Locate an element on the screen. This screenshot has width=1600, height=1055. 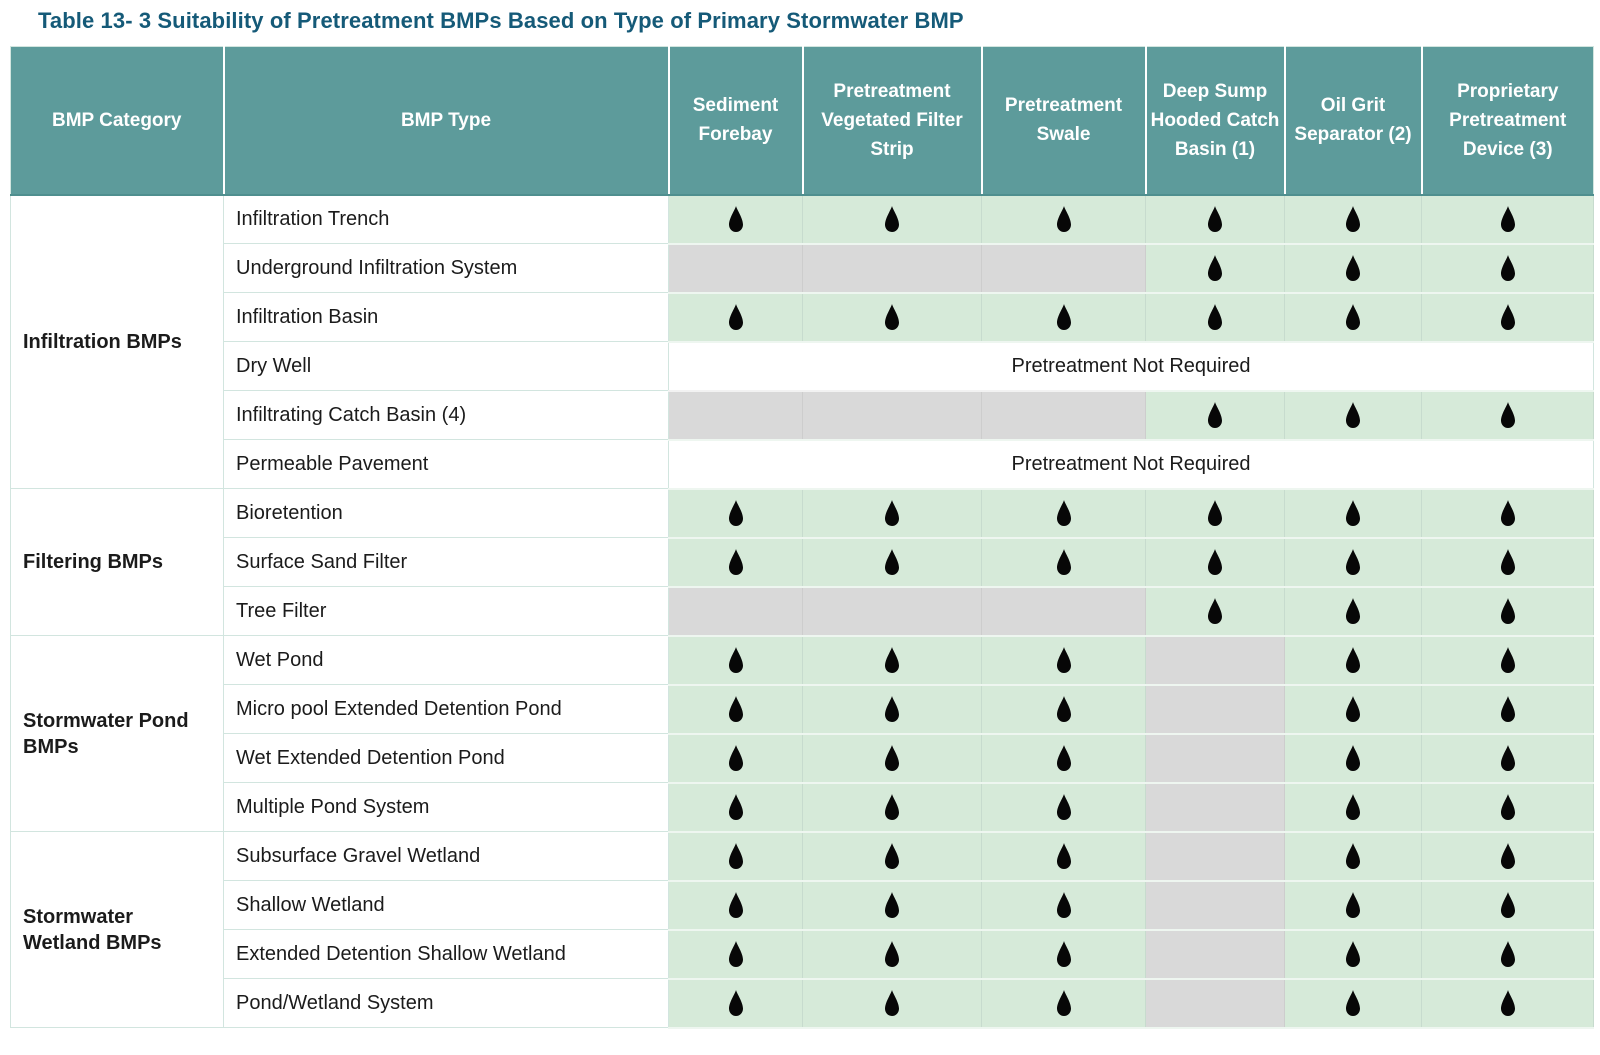
table-row: Wet Extended Detention Pond is located at coordinates (802, 758).